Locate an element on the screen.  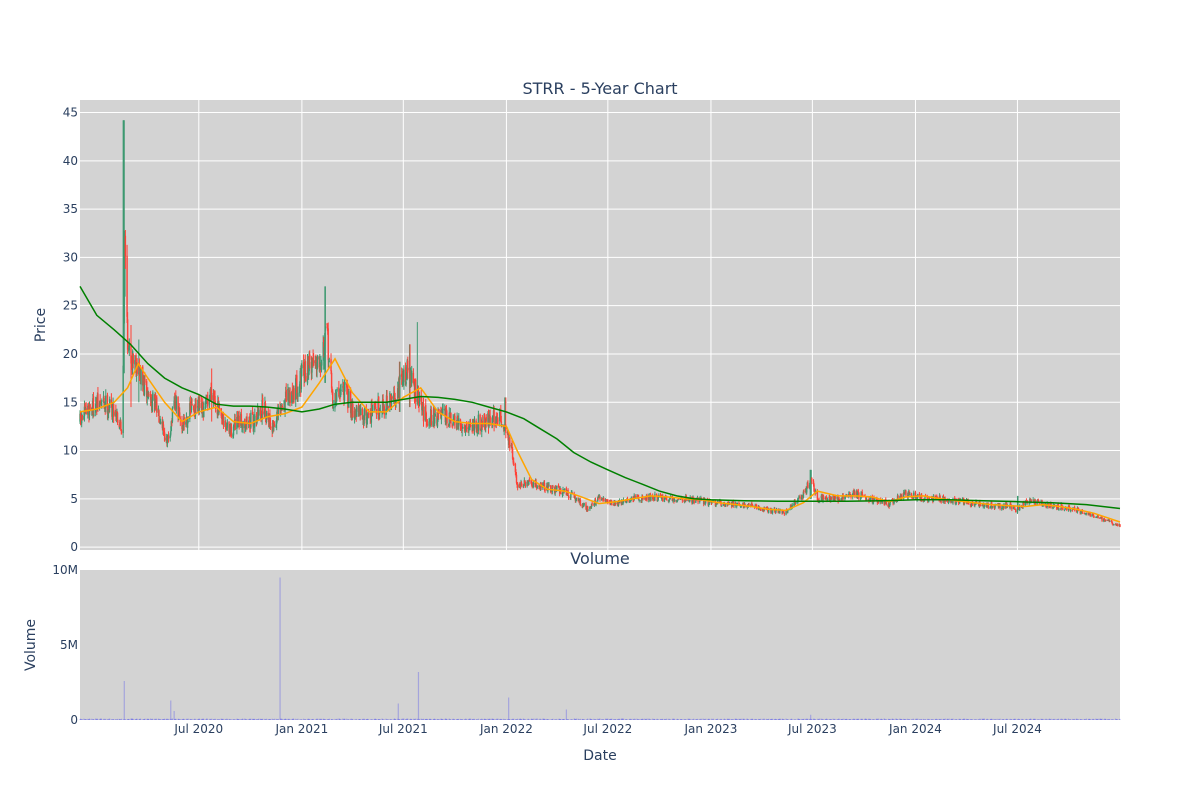
price-y-tick-10: 10 is located at coordinates (70, 451).